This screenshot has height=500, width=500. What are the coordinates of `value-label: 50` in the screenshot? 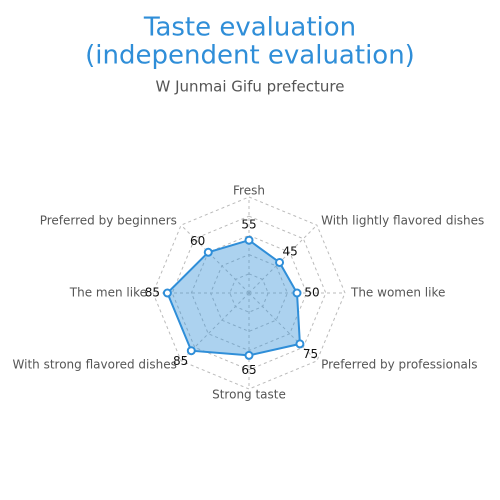 It's located at (311, 293).